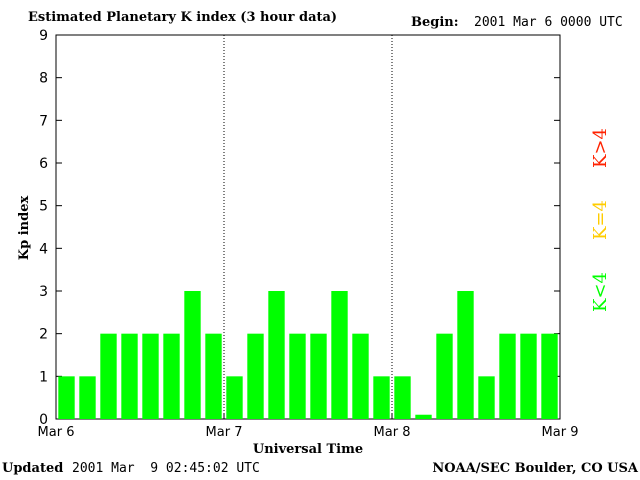  Describe the element at coordinates (43, 377) in the screenshot. I see `y-tick-label: 1` at that location.